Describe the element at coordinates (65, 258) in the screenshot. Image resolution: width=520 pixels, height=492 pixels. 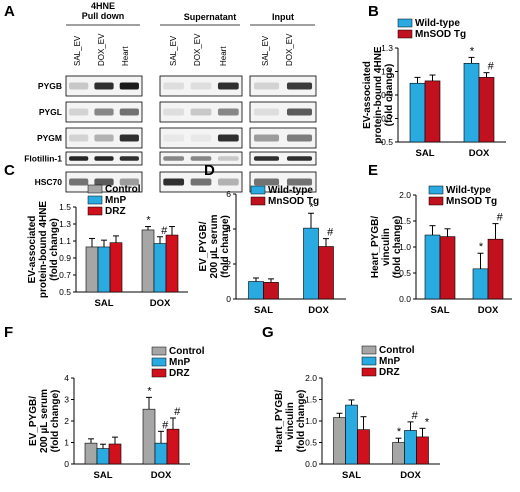
I see `y-tick-label: 0.9` at that location.